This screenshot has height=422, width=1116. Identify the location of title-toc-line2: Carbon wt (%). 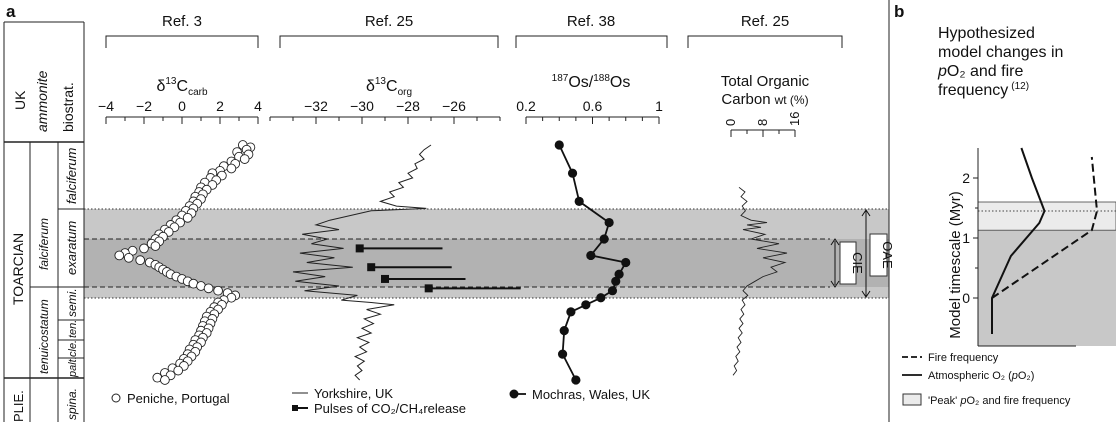
(764, 99).